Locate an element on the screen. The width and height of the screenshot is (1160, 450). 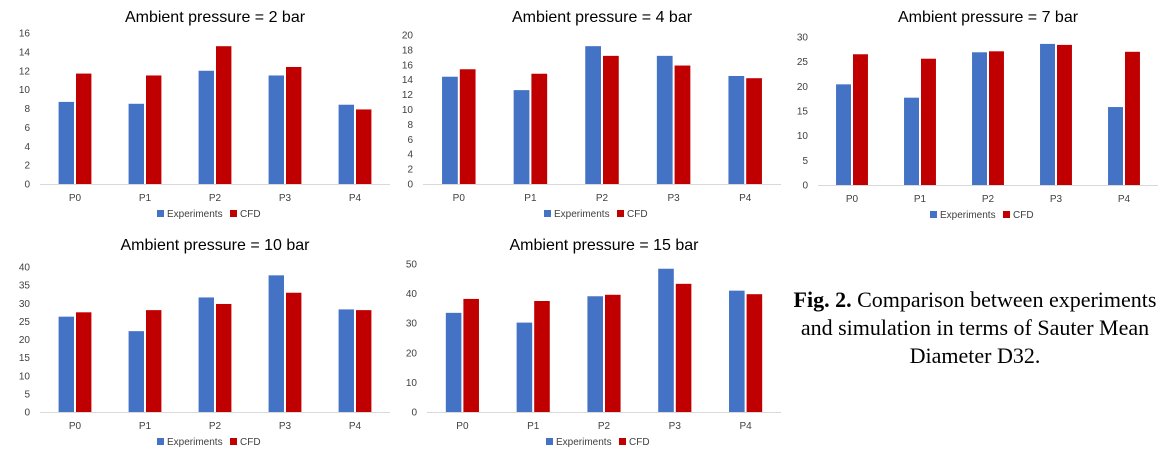
y-tick-label: 4 is located at coordinates (27, 147).